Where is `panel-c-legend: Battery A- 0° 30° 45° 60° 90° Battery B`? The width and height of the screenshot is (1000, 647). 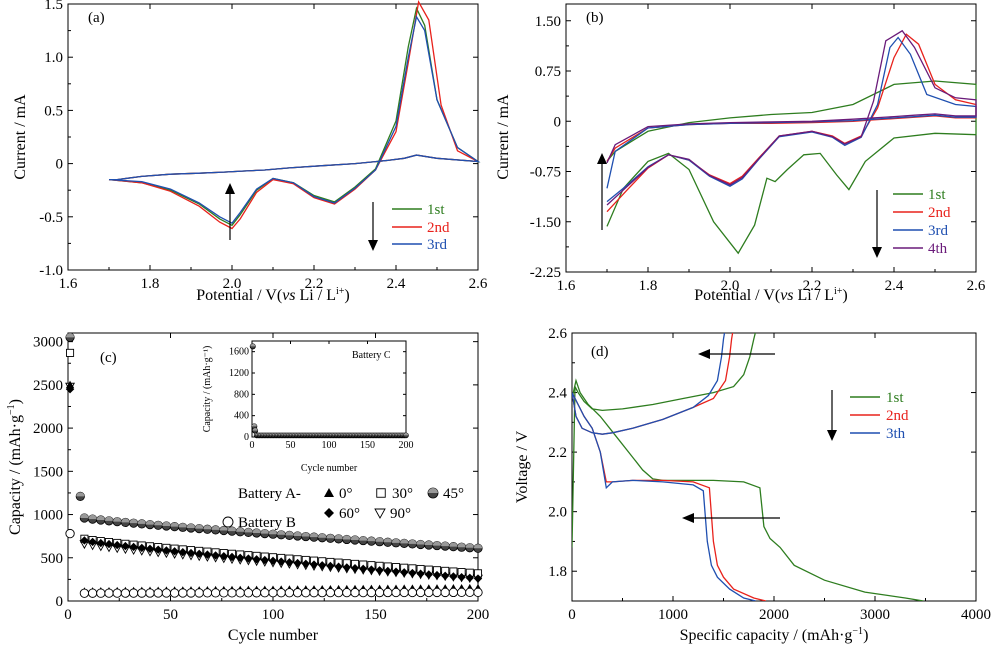 panel-c-legend: Battery A- 0° 30° 45° 60° 90° Battery B is located at coordinates (343, 508).